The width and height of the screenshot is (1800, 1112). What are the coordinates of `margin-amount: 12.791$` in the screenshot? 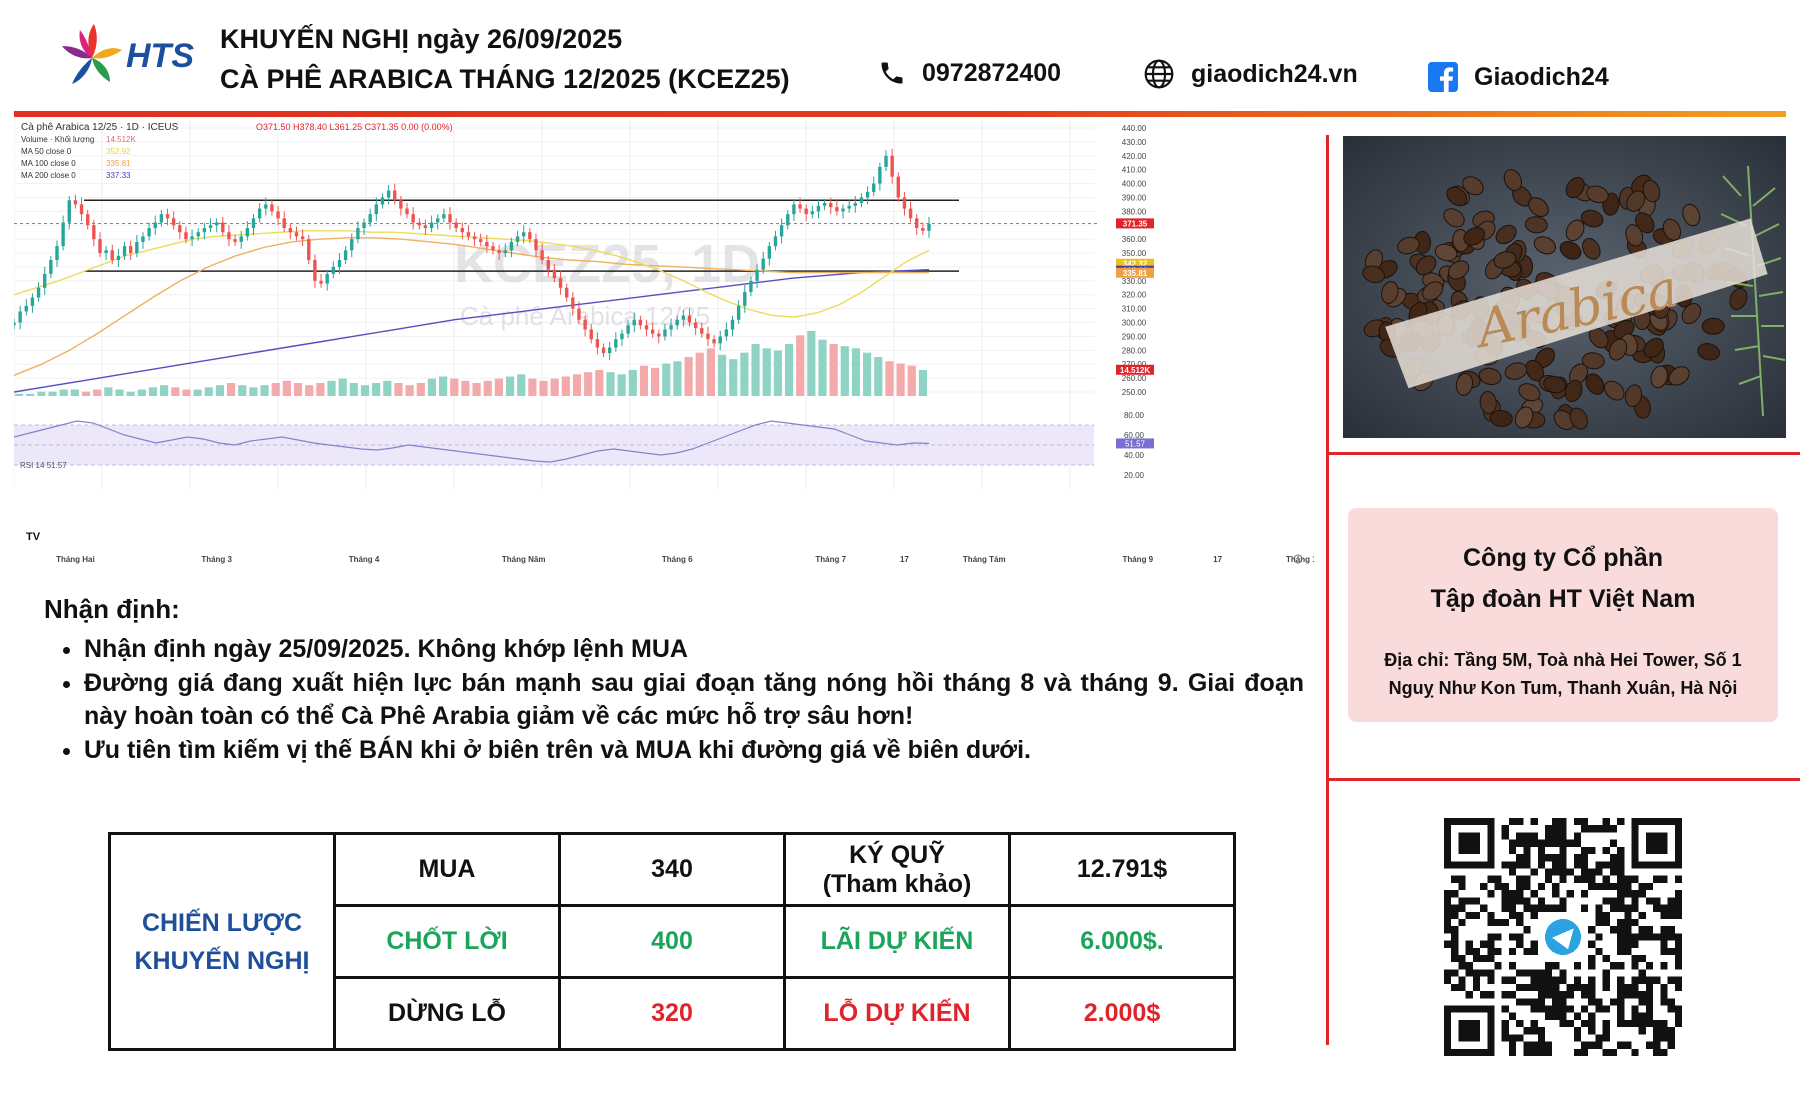 It's located at (1122, 869).